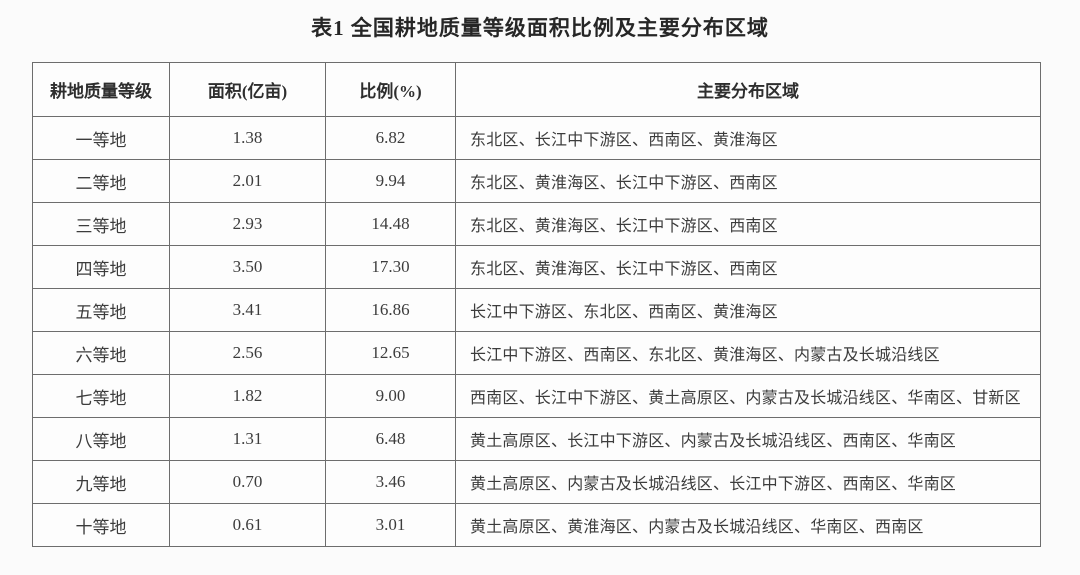  I want to click on ratio-cell: 17.30, so click(390, 267).